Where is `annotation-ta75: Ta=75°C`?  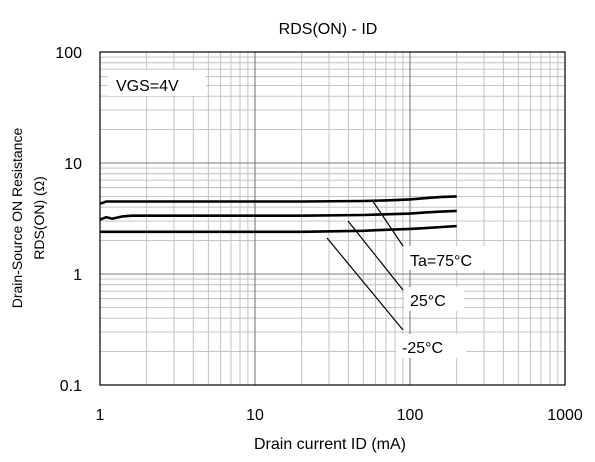
annotation-ta75: Ta=75°C is located at coordinates (441, 261).